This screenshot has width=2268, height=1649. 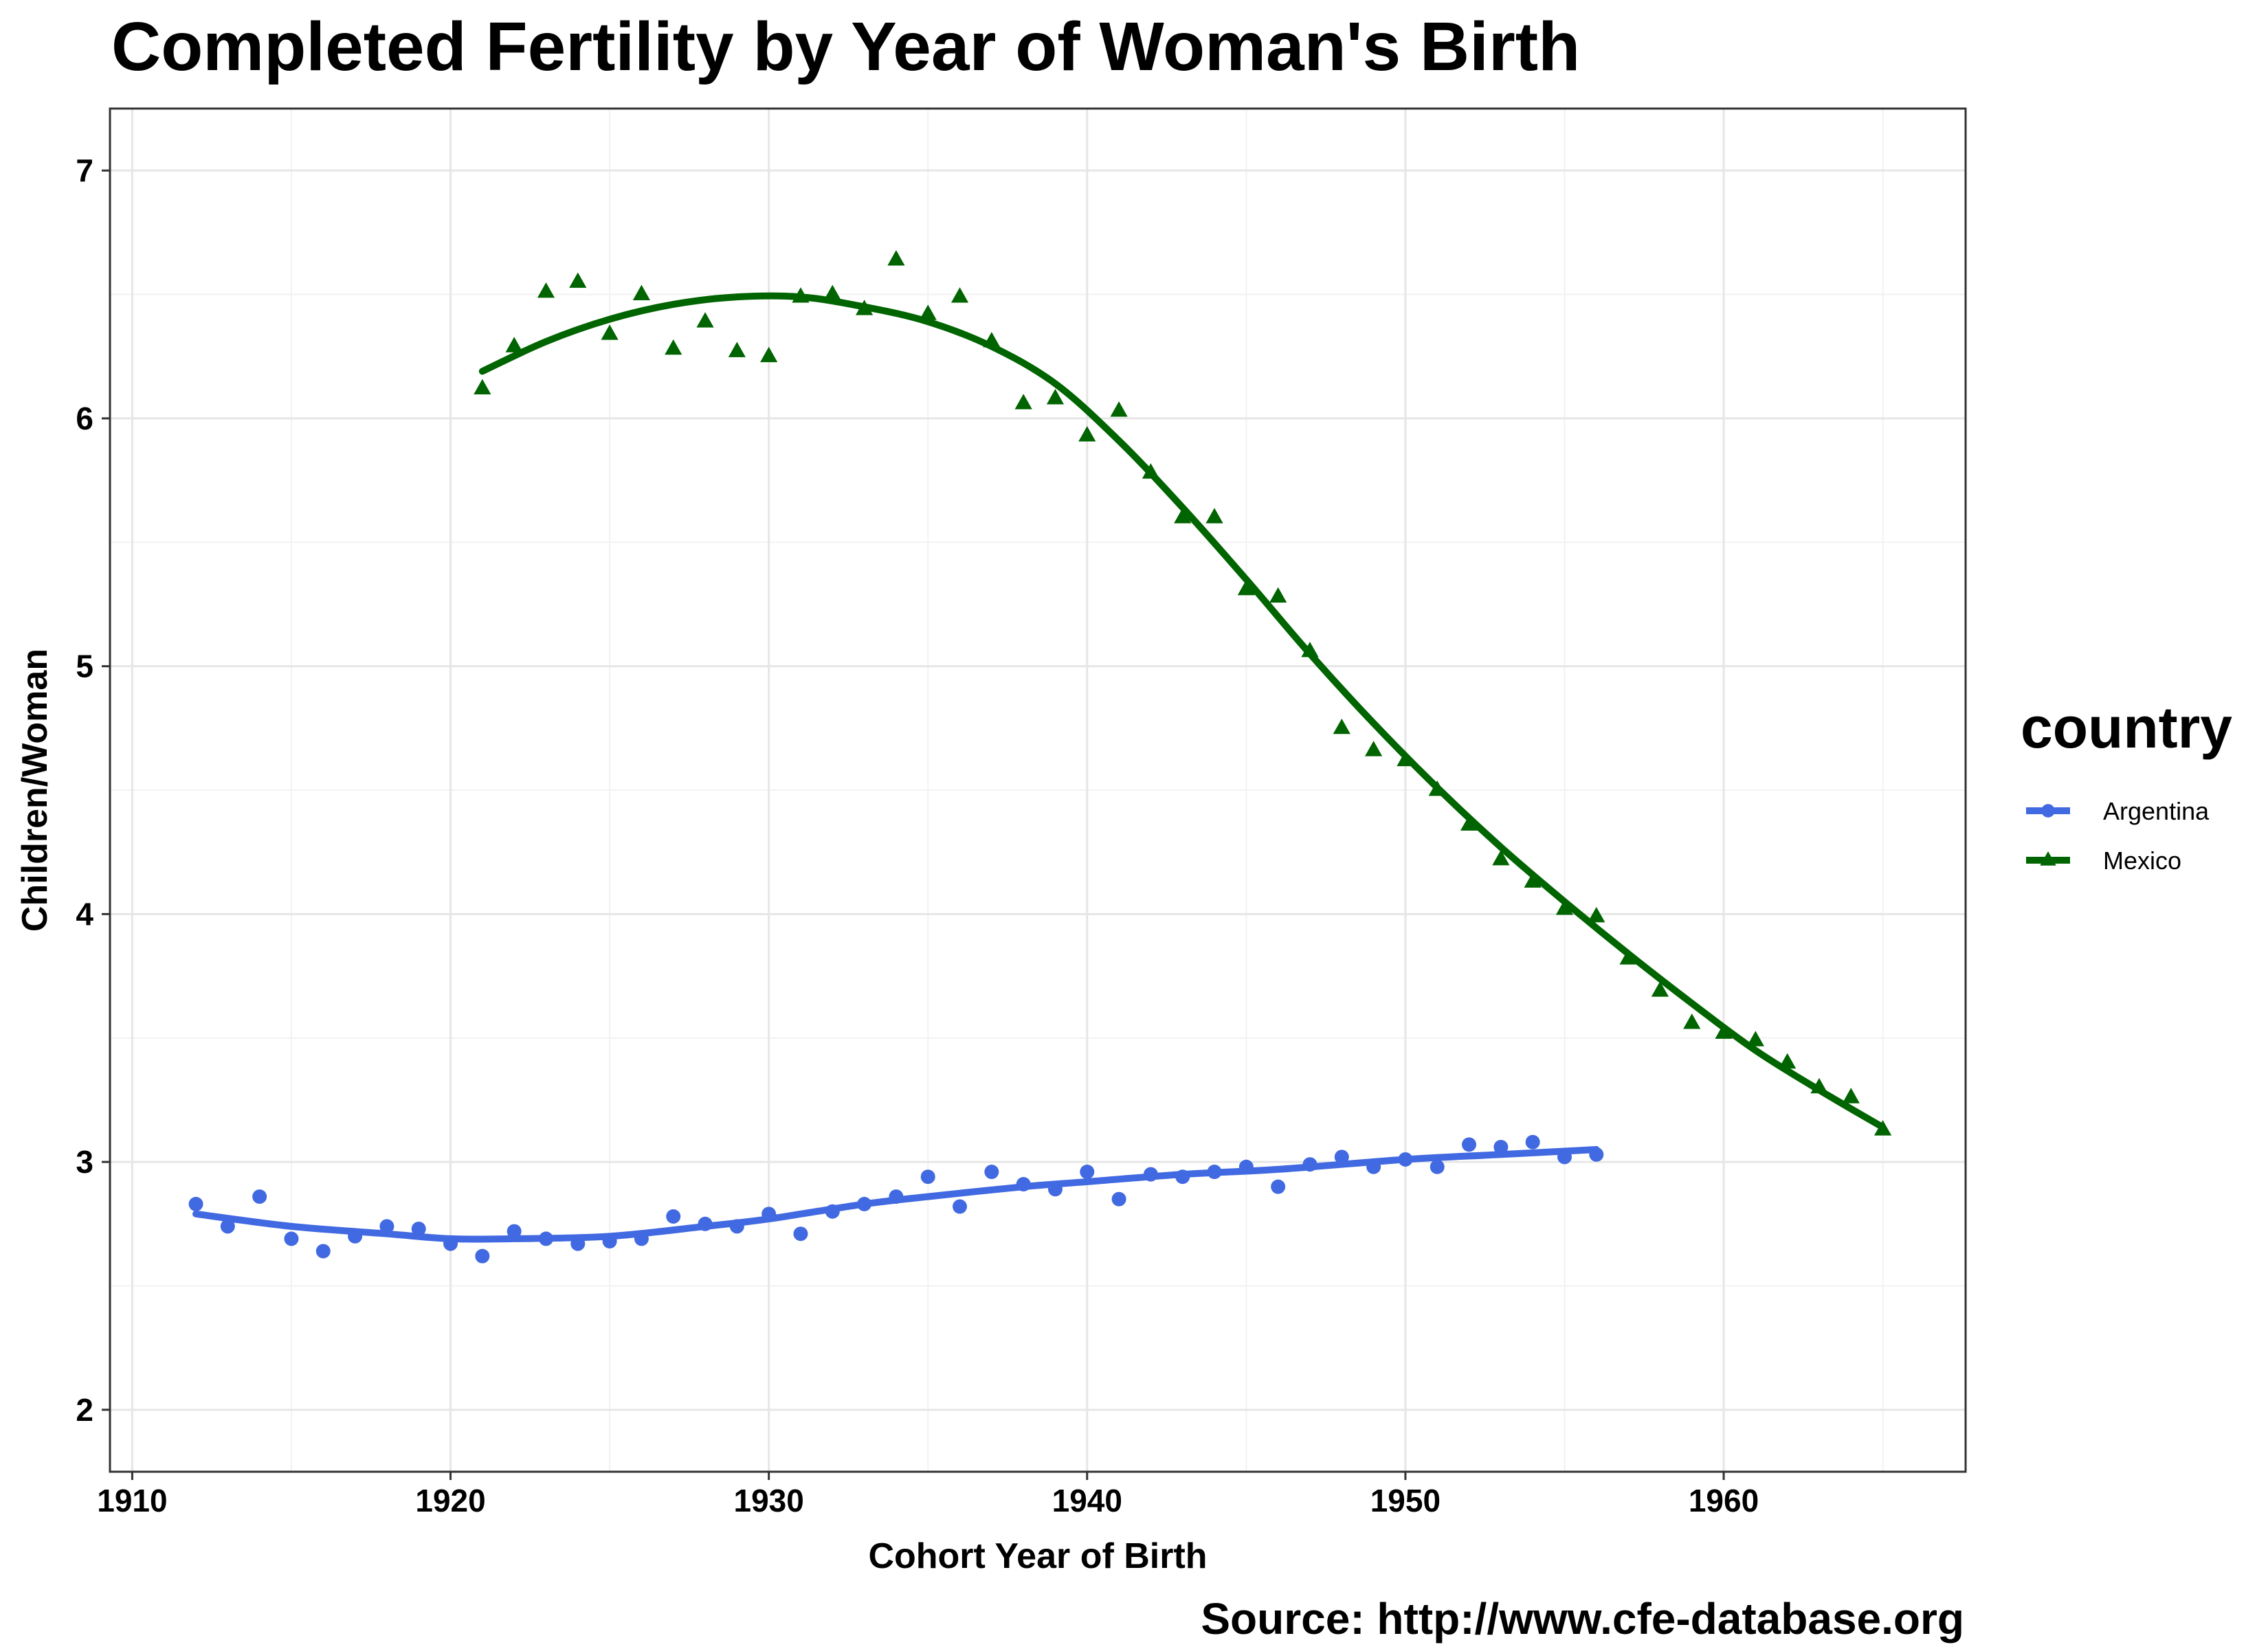 What do you see at coordinates (928, 1495) in the screenshot?
I see `x-axis: 1910 1920 1930 1940 1950 1960` at bounding box center [928, 1495].